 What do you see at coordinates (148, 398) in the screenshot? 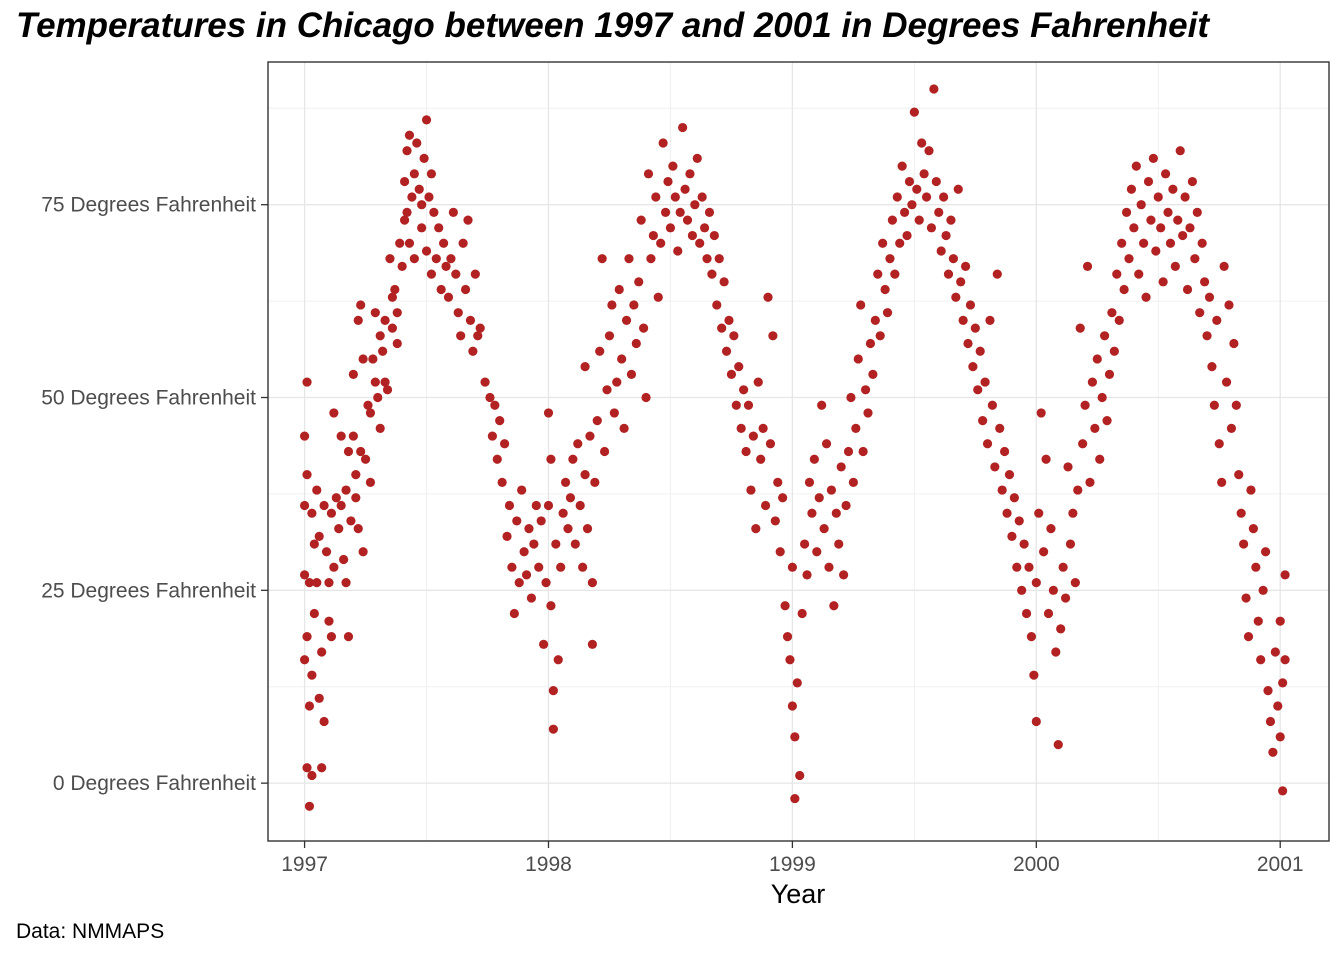
I see `y-tick-label: 50 Degrees Fahrenheit` at bounding box center [148, 398].